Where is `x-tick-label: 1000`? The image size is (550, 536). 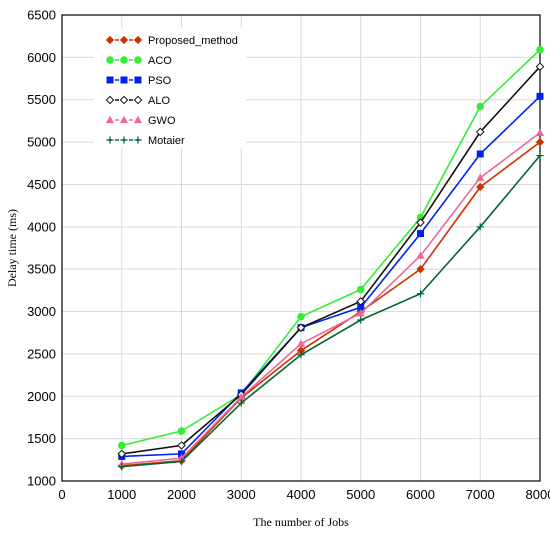
x-tick-label: 1000 is located at coordinates (121, 494).